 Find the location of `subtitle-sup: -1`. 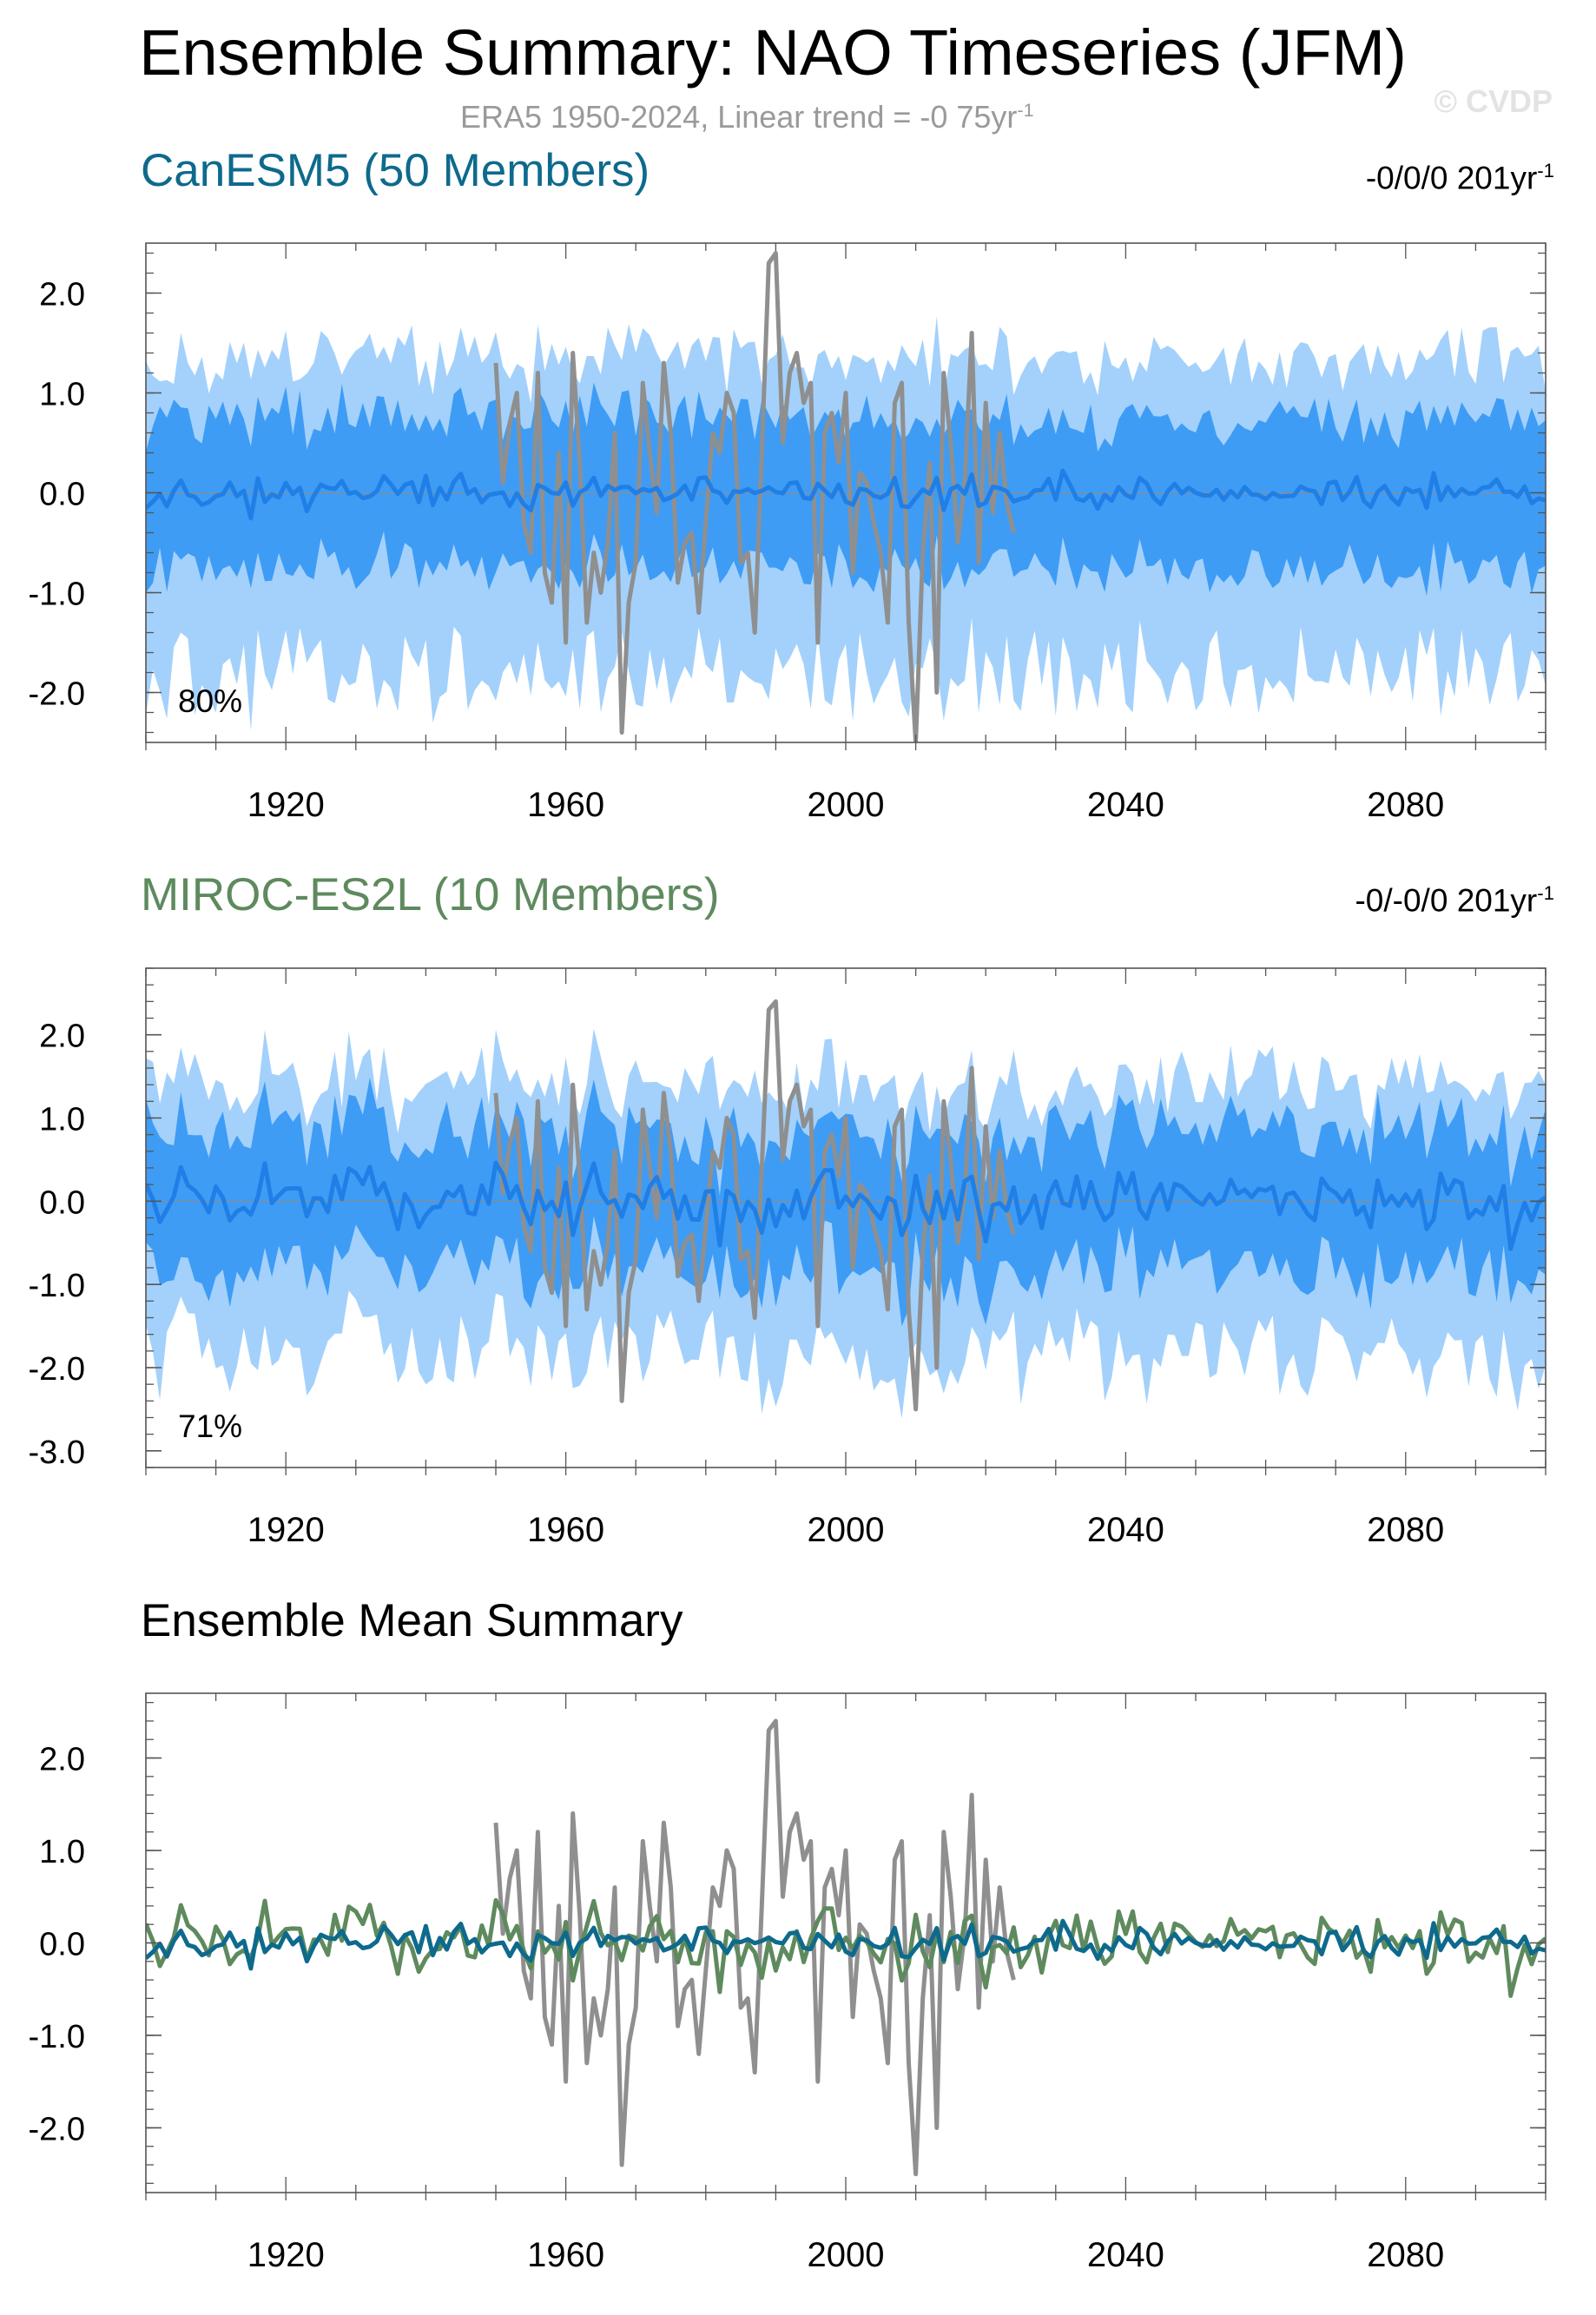

subtitle-sup: -1 is located at coordinates (1025, 110).